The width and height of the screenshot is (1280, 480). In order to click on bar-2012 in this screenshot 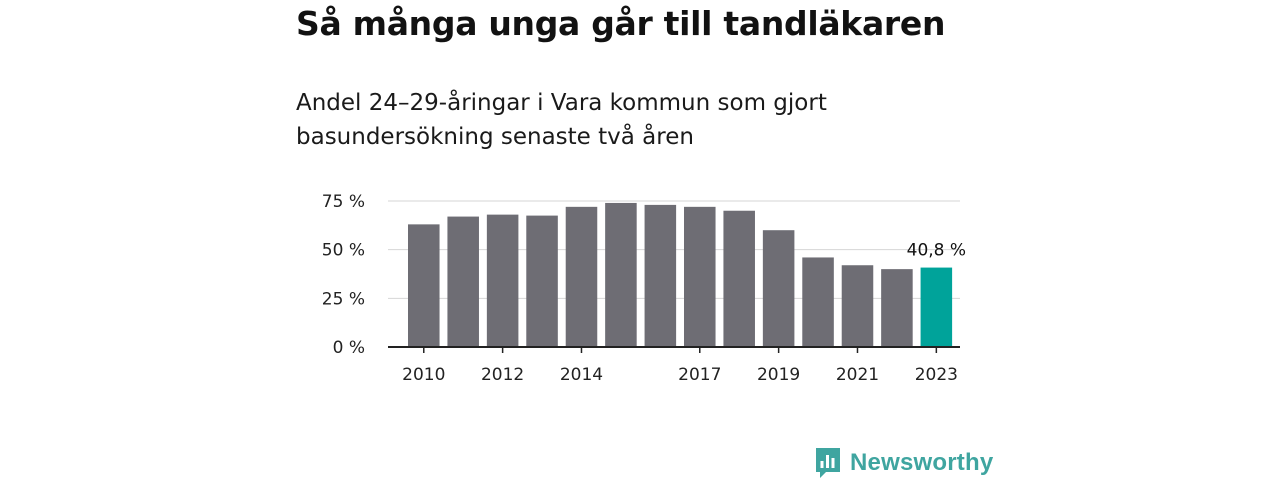, I will do `click(502, 280)`.